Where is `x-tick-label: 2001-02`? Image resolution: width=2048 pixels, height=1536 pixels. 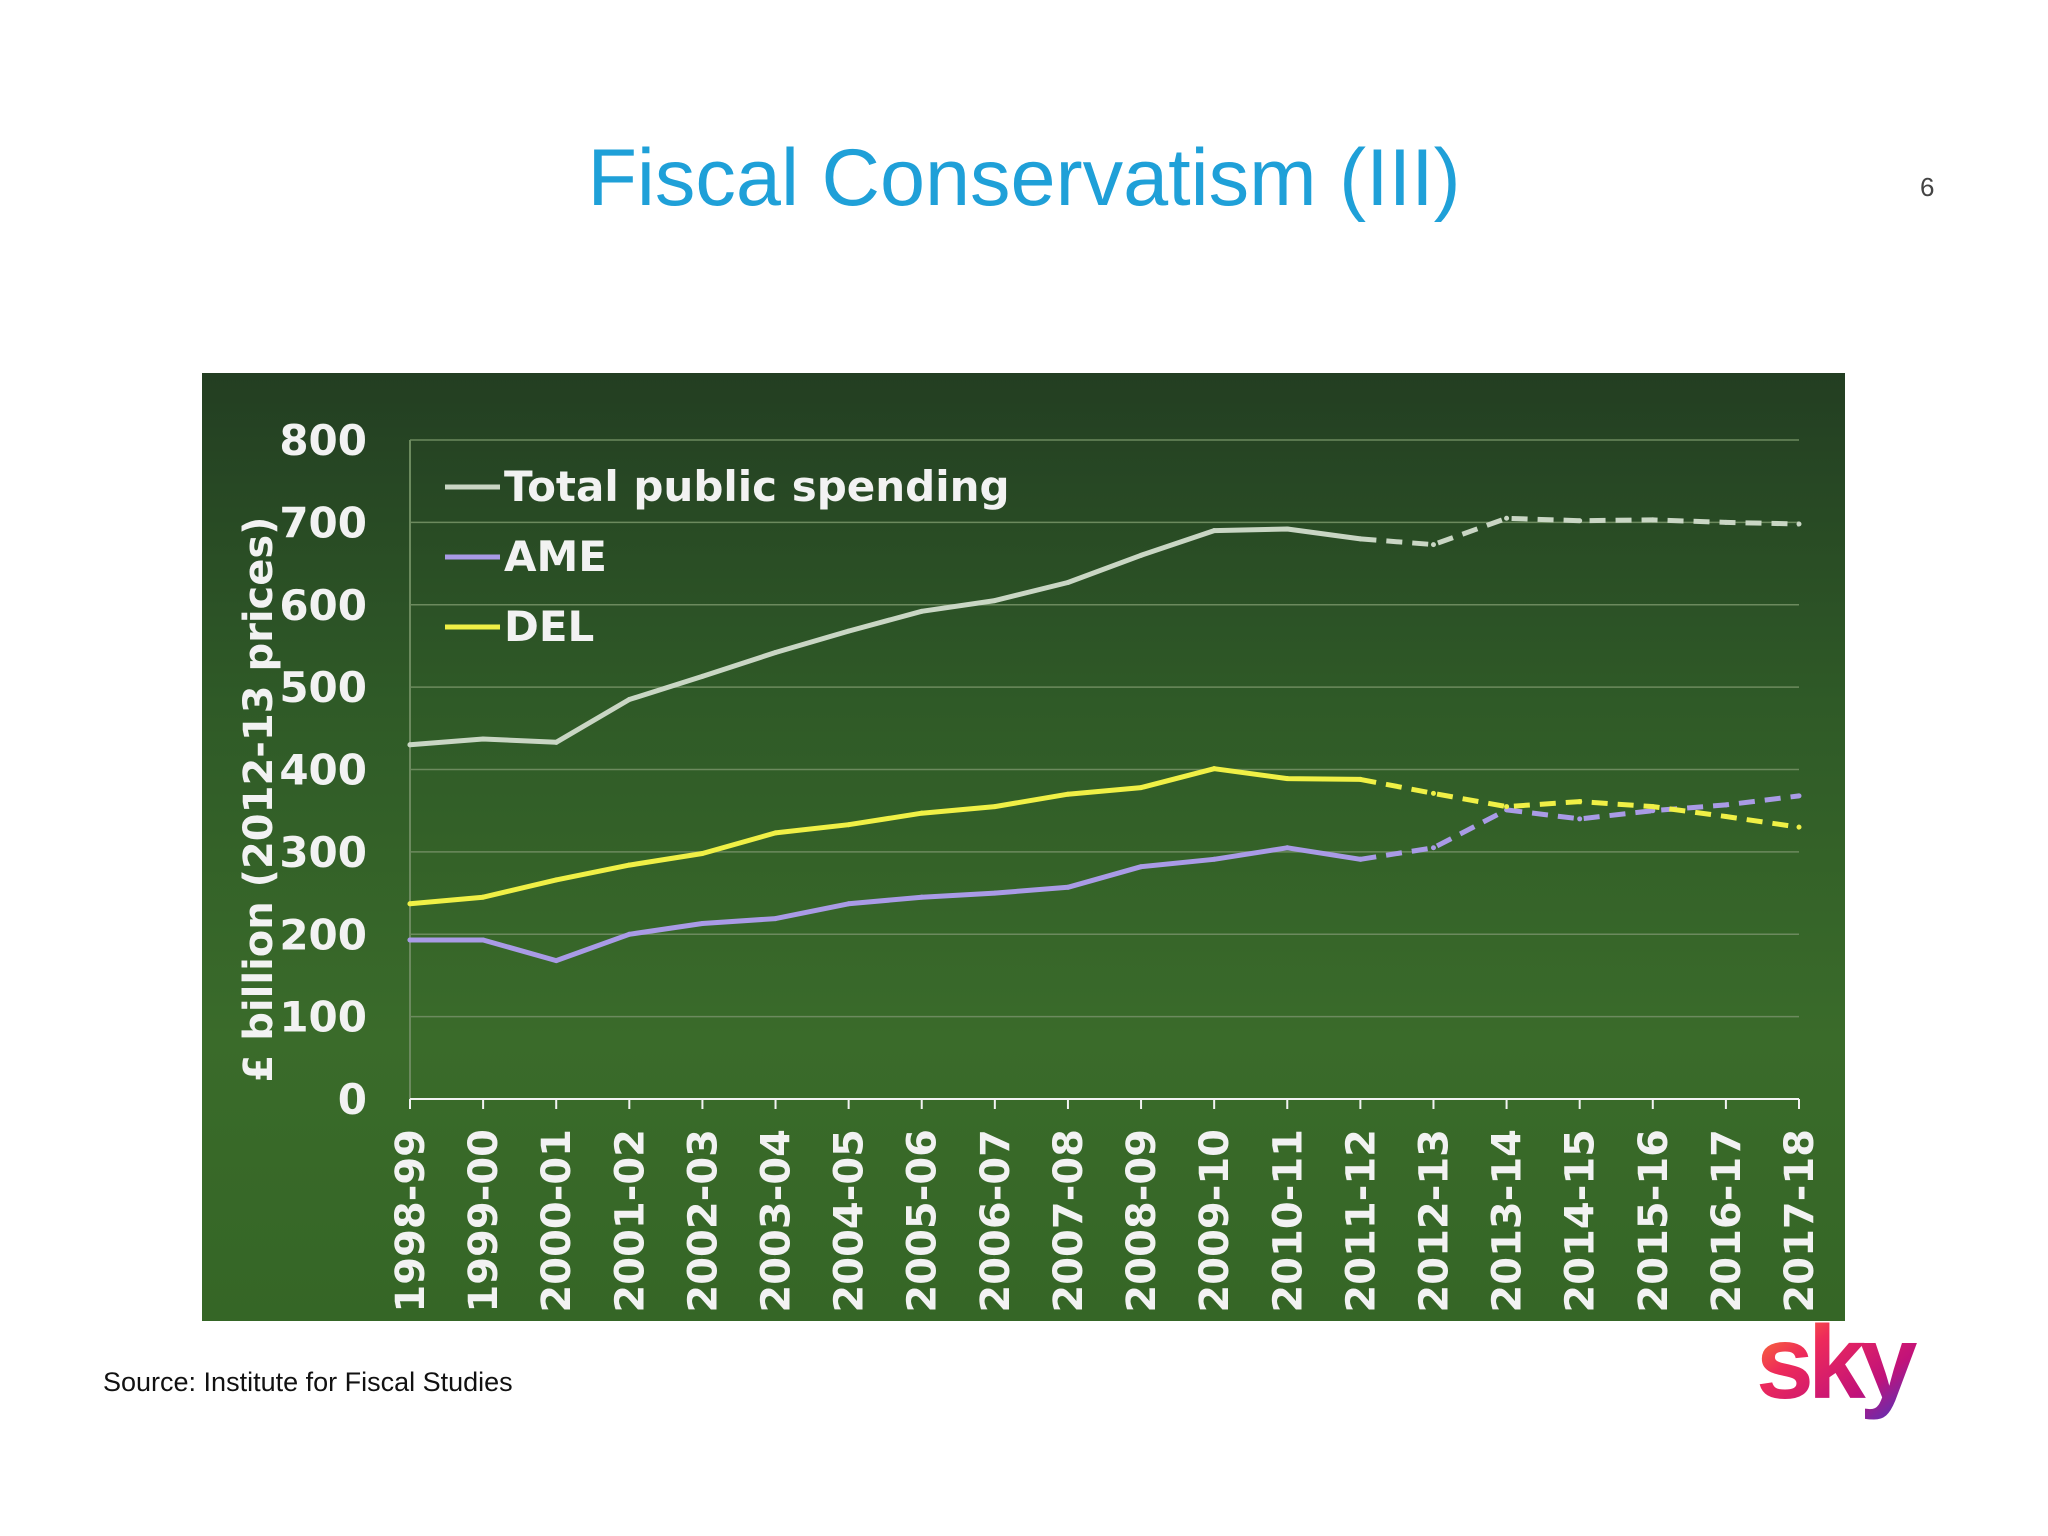
x-tick-label: 2001-02 is located at coordinates (630, 1221).